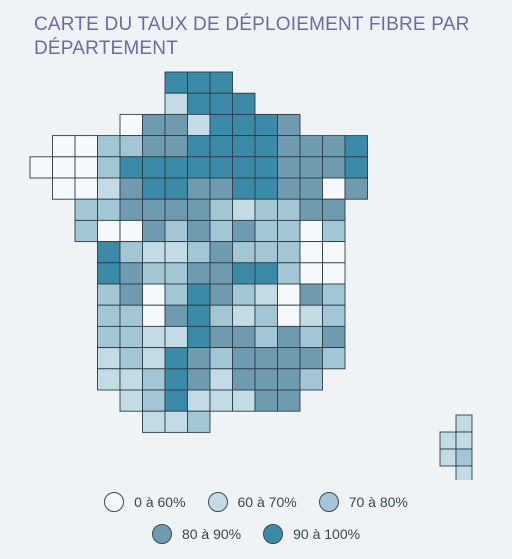 This screenshot has height=559, width=512. I want to click on legend-item-70-80: 70 à 80%, so click(363, 502).